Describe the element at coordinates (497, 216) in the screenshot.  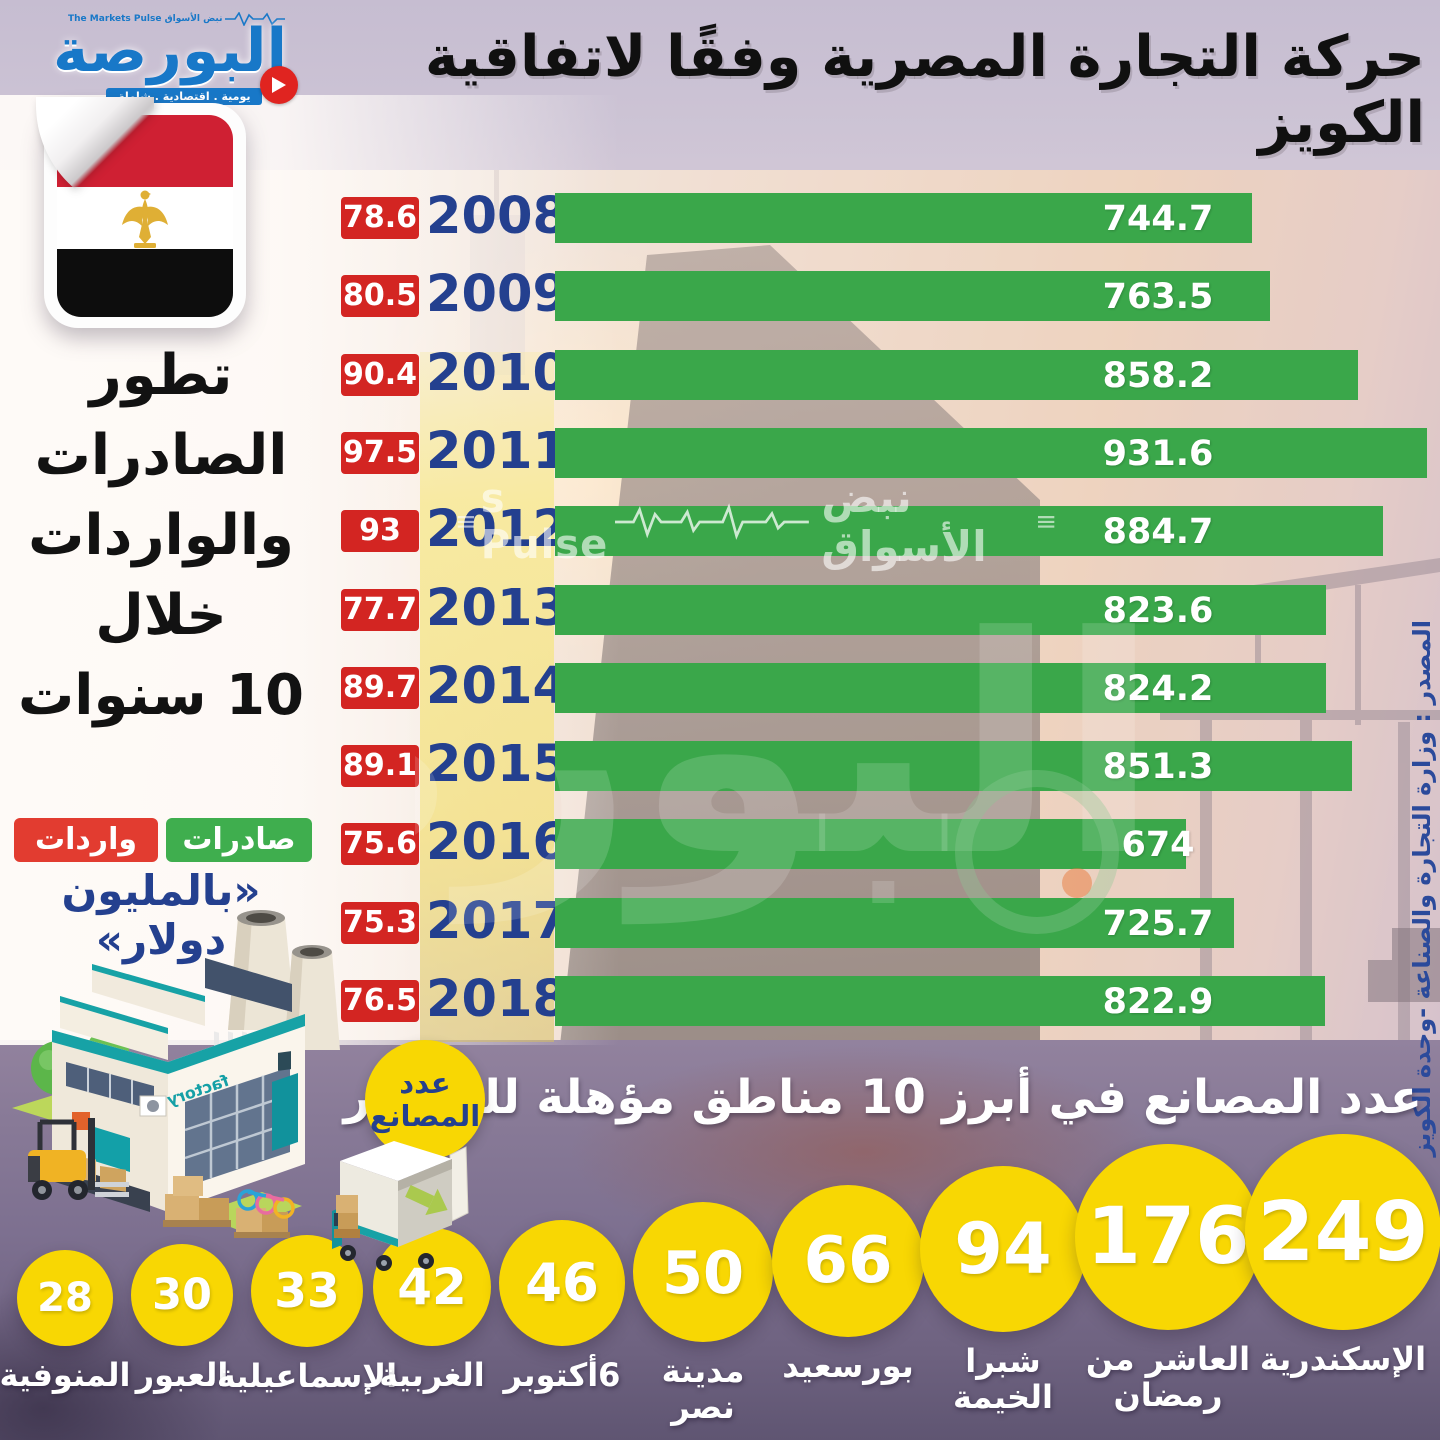
I see `year-label: 2008` at that location.